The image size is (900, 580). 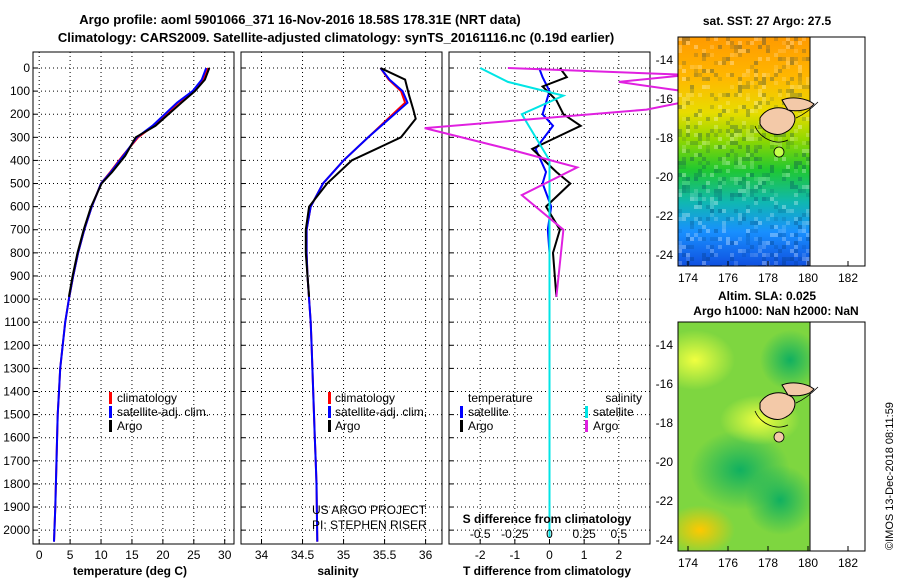 I want to click on series-line-argo, so click(x=139, y=182).